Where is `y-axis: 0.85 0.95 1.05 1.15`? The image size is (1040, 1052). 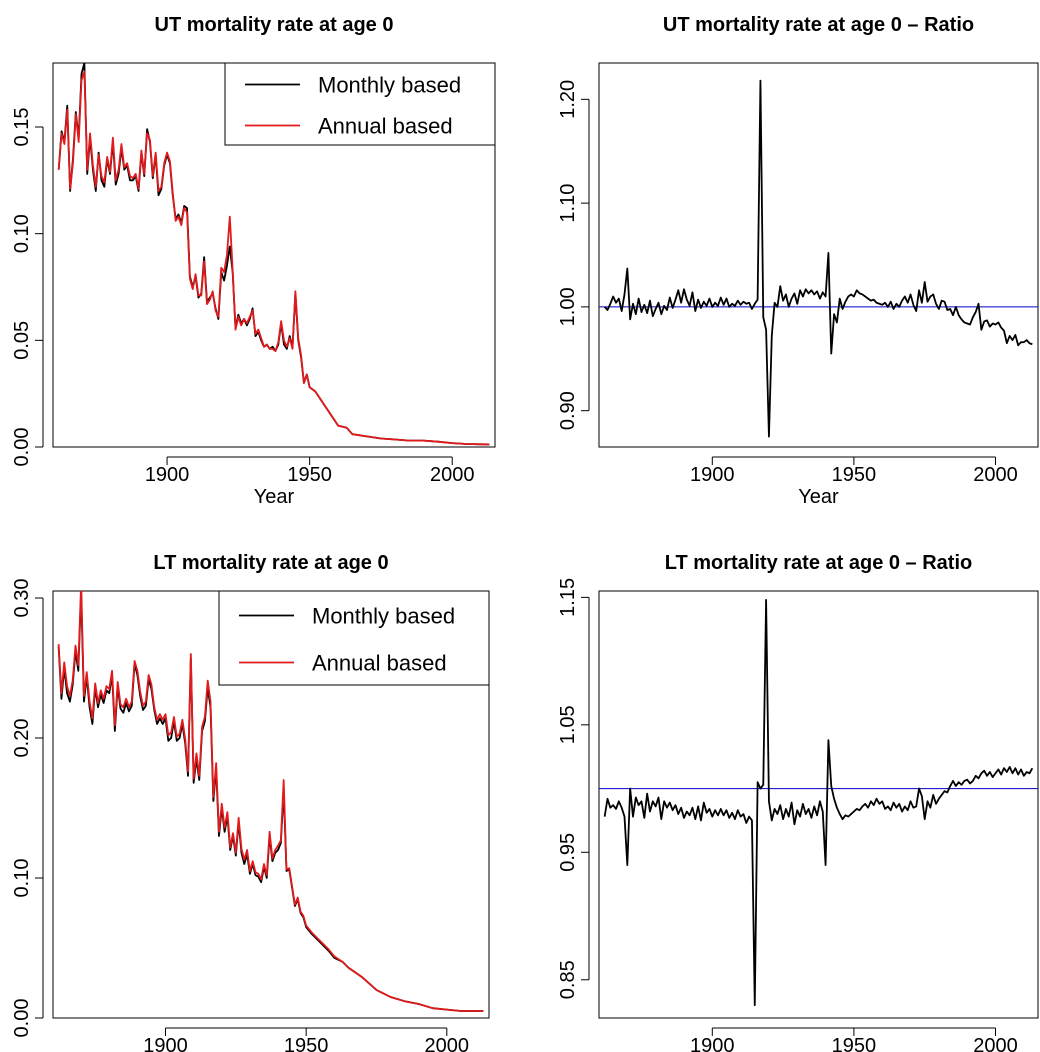 y-axis: 0.85 0.95 1.05 1.15 is located at coordinates (573, 788).